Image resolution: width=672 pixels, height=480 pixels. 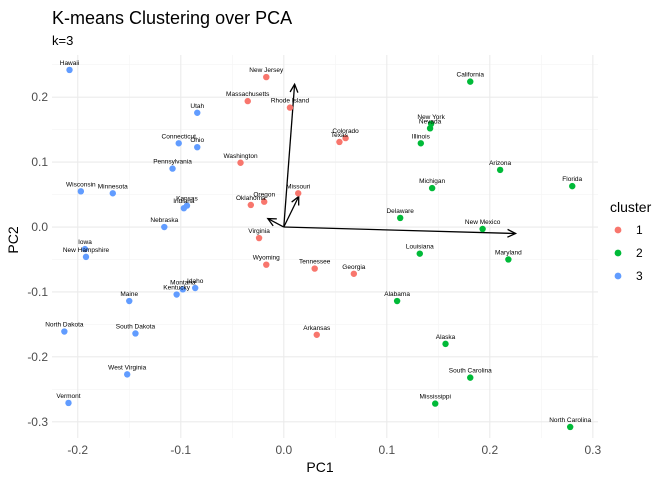 What do you see at coordinates (639, 230) in the screenshot?
I see `legend-label: 1` at bounding box center [639, 230].